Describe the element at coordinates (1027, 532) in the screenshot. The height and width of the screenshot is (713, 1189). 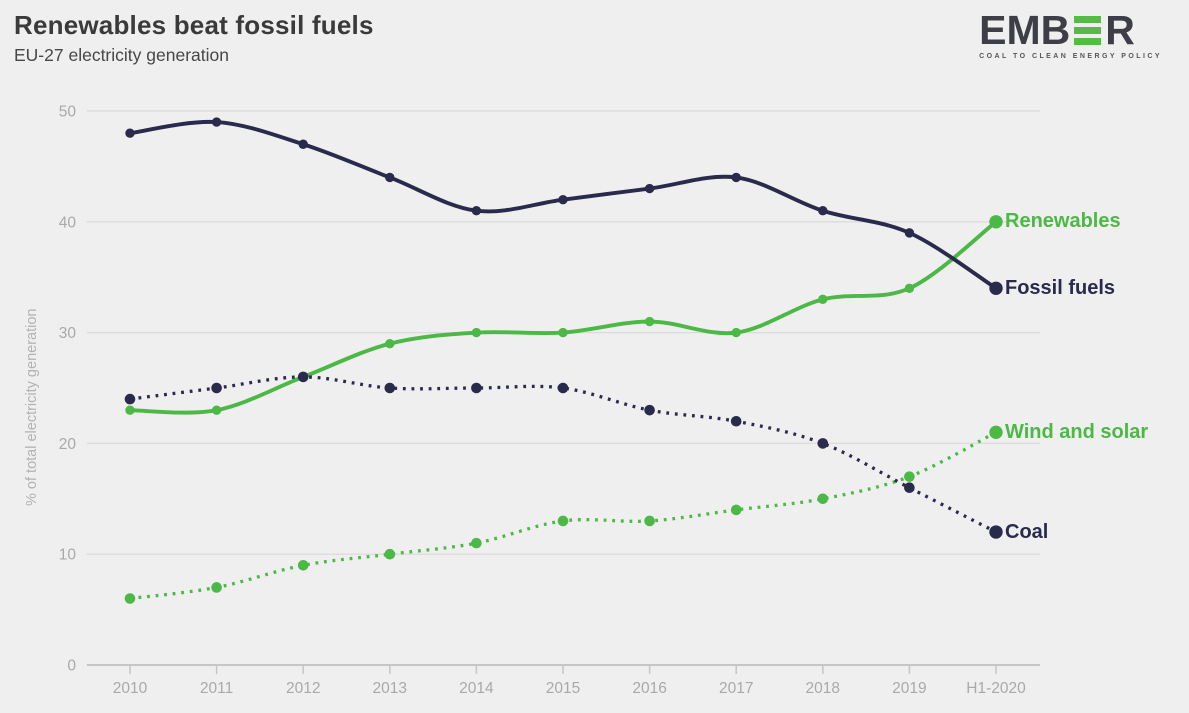
I see `series-label-coal: Coal` at that location.